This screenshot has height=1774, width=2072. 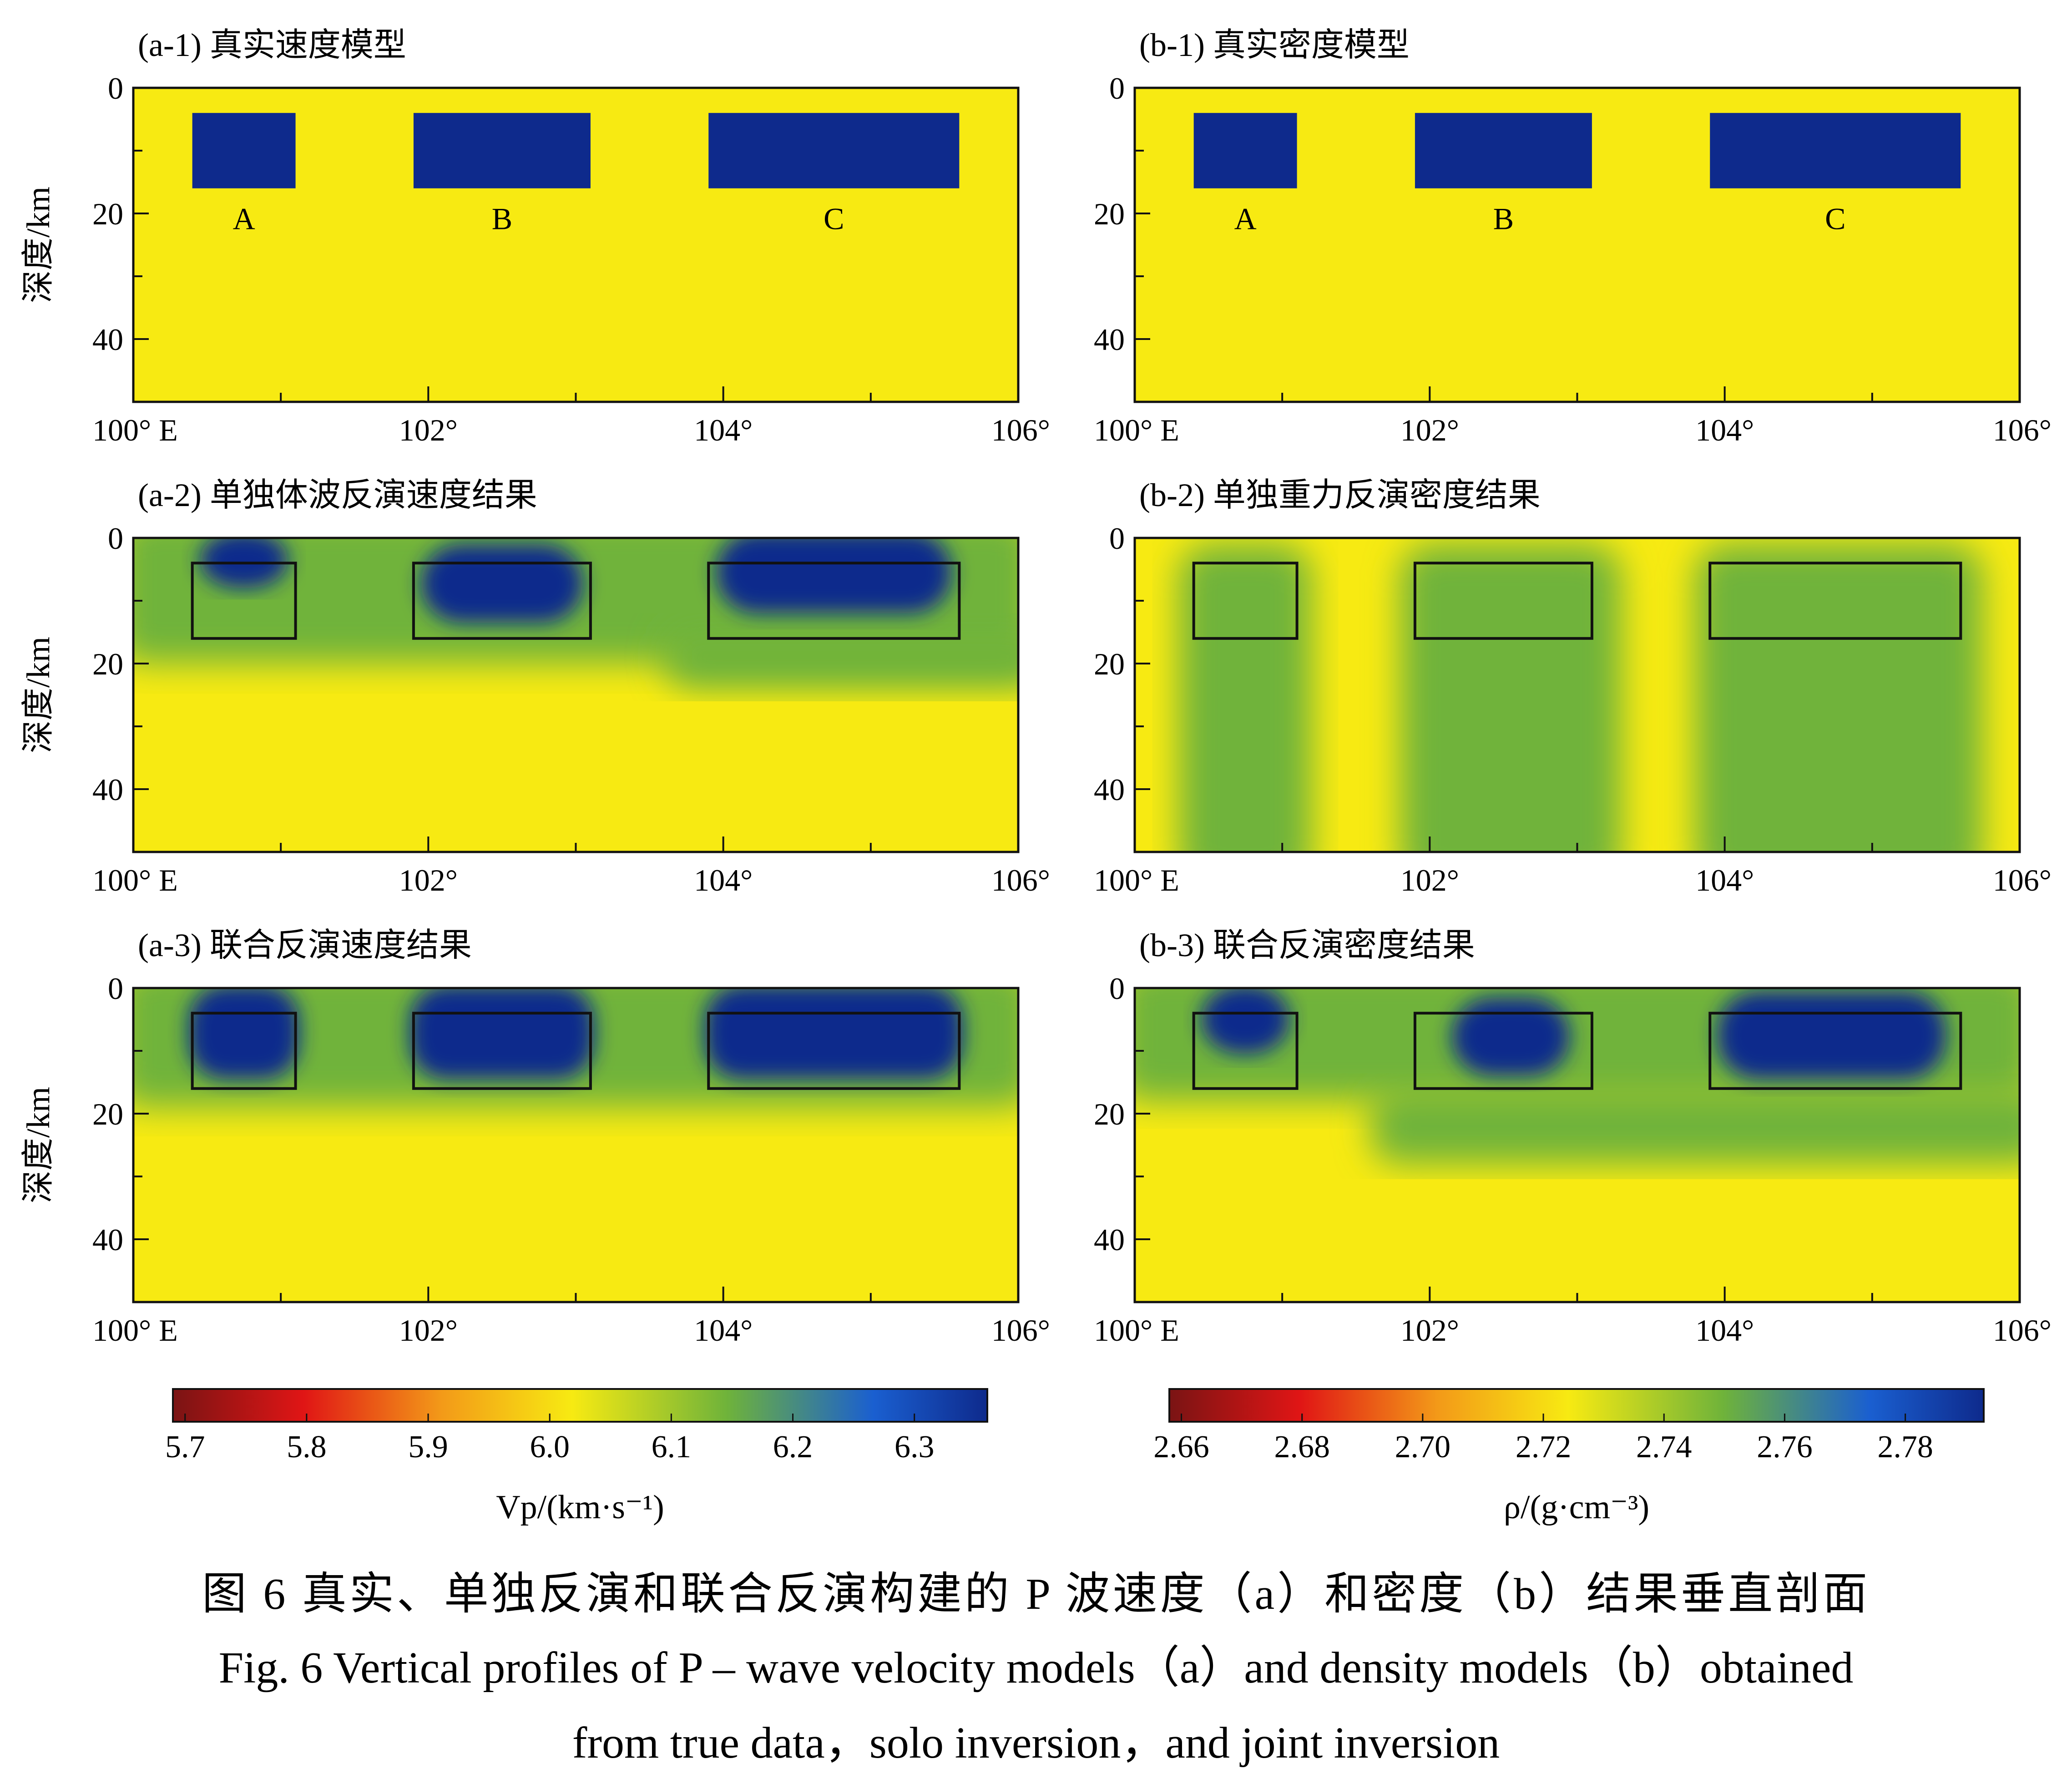 I want to click on colorbar-tick-label: 5.9, so click(x=428, y=1447).